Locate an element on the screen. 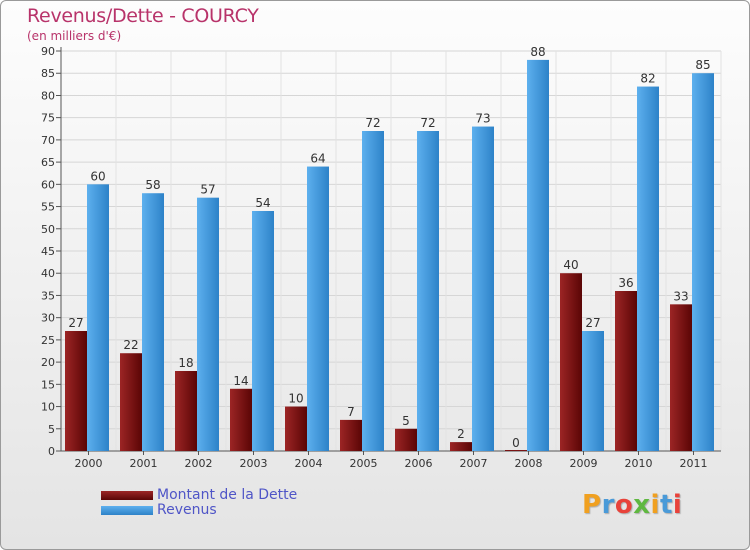 The image size is (750, 550). y-tick-label: 90 is located at coordinates (48, 51).